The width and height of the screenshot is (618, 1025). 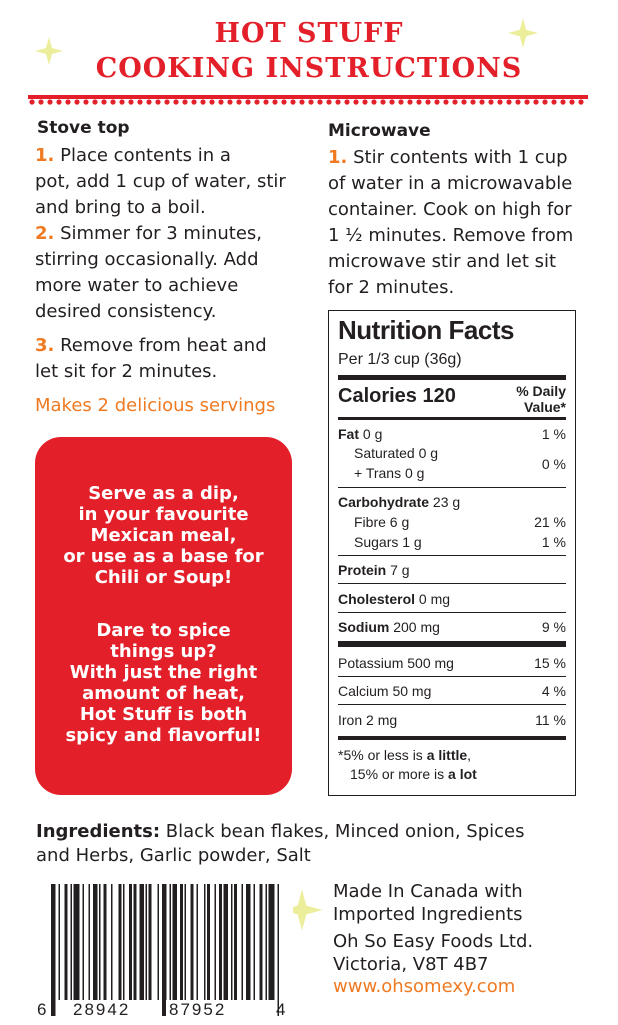 I want to click on promo-line: in your favourite, so click(x=163, y=514).